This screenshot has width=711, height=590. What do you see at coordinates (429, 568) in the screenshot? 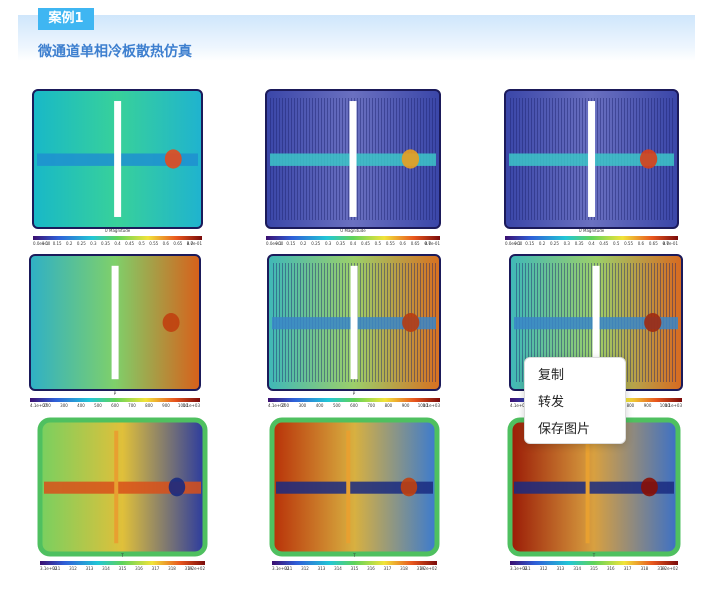
I see `colorbar-tick-label: 3.2e+02` at bounding box center [429, 568].